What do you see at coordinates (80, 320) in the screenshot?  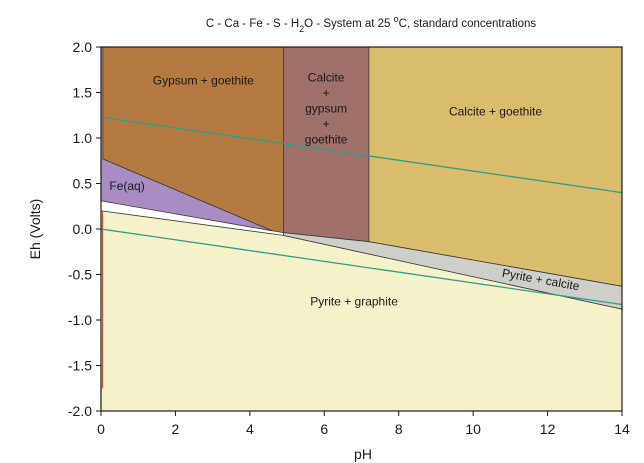 I see `y-tick-label: -1.0` at bounding box center [80, 320].